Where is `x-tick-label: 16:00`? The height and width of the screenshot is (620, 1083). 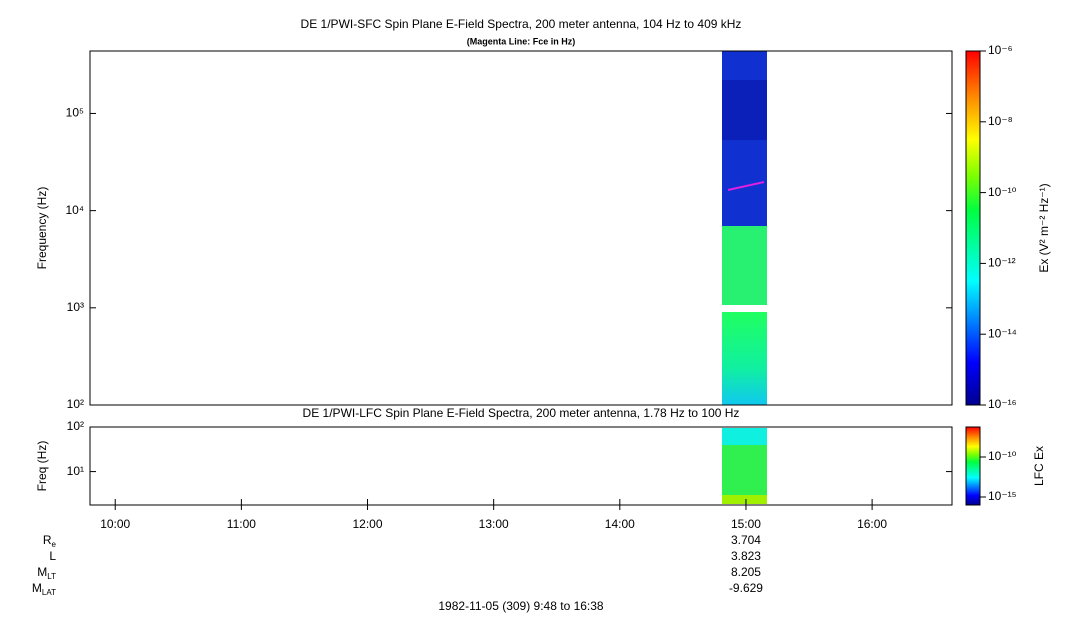 x-tick-label: 16:00 is located at coordinates (872, 524).